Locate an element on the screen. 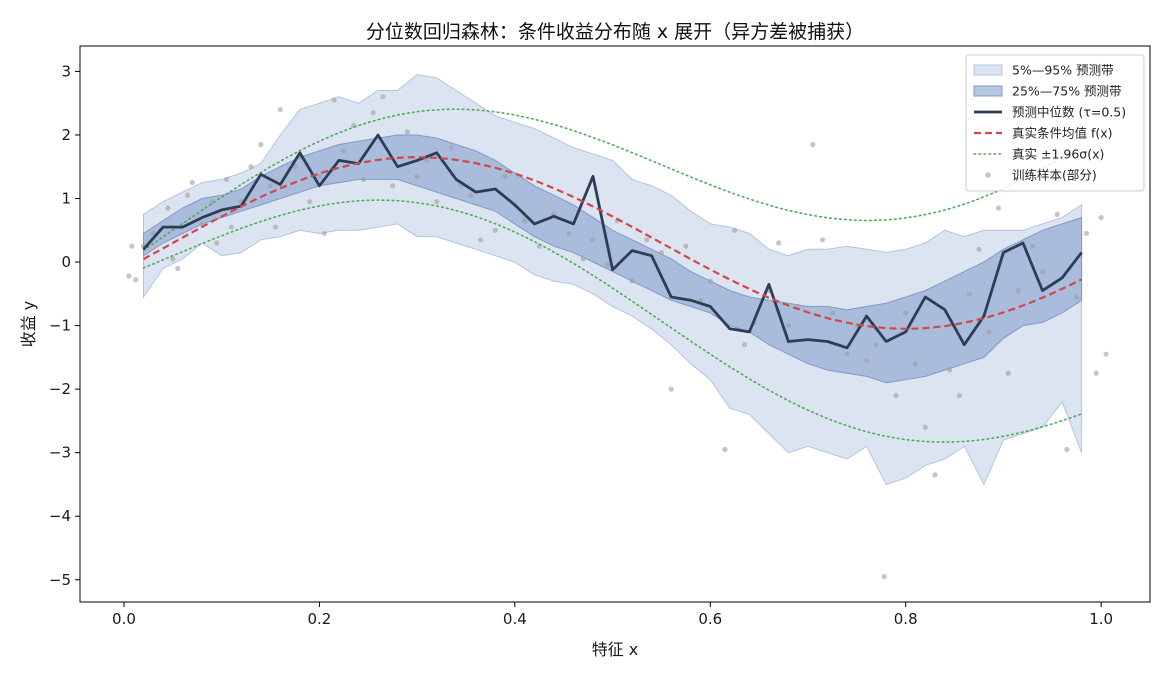 The height and width of the screenshot is (676, 1170). x-tick-label: 0.6 is located at coordinates (710, 619).